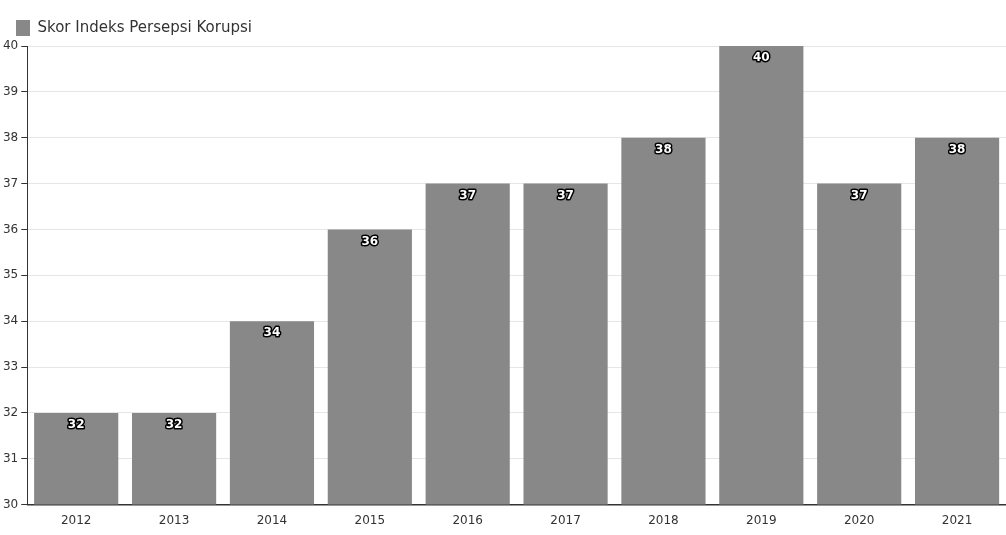 This screenshot has height=535, width=1006. What do you see at coordinates (467, 519) in the screenshot?
I see `x-tick-label: 2016` at bounding box center [467, 519].